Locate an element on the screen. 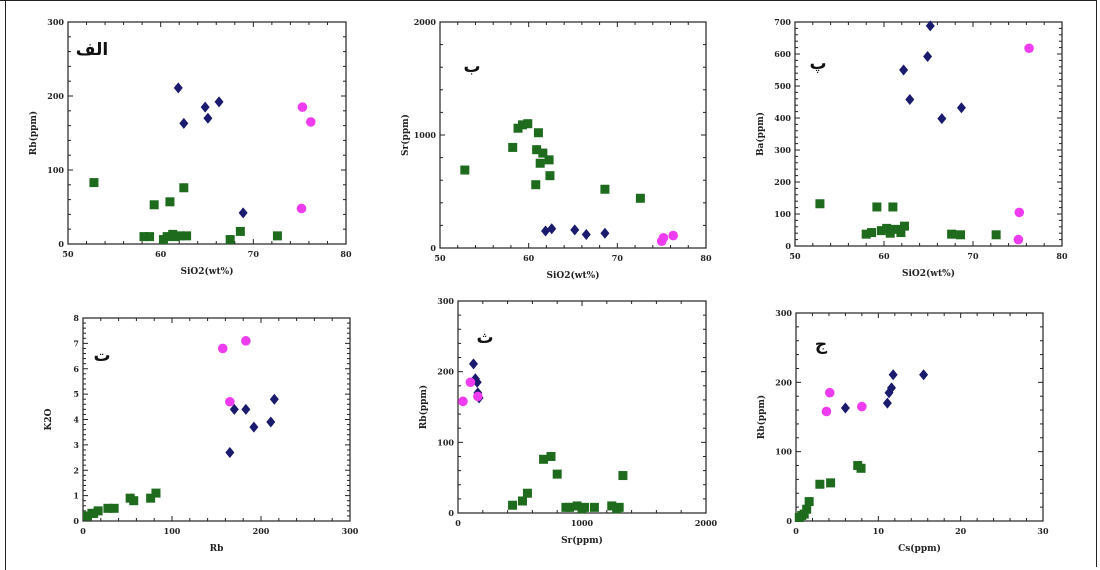 The width and height of the screenshot is (1100, 570). y-axis-label: Ba(ppm) is located at coordinates (760, 134).